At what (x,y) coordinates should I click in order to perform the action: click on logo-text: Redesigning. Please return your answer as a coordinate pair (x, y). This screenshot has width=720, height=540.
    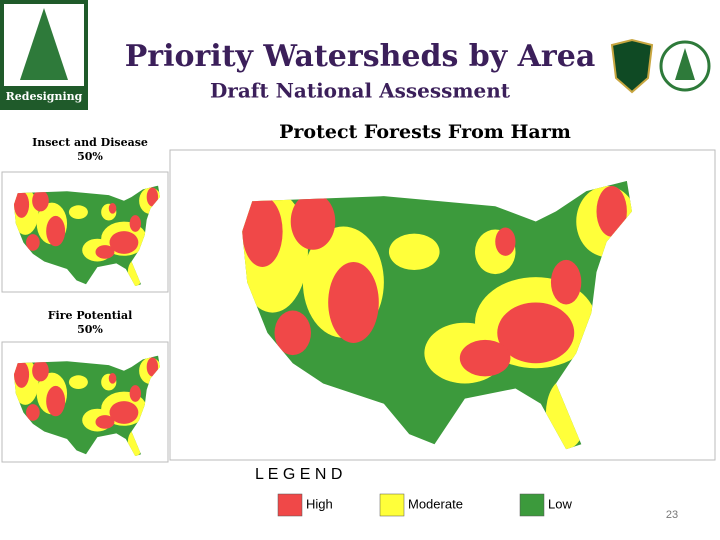
    Looking at the image, I should click on (44, 96).